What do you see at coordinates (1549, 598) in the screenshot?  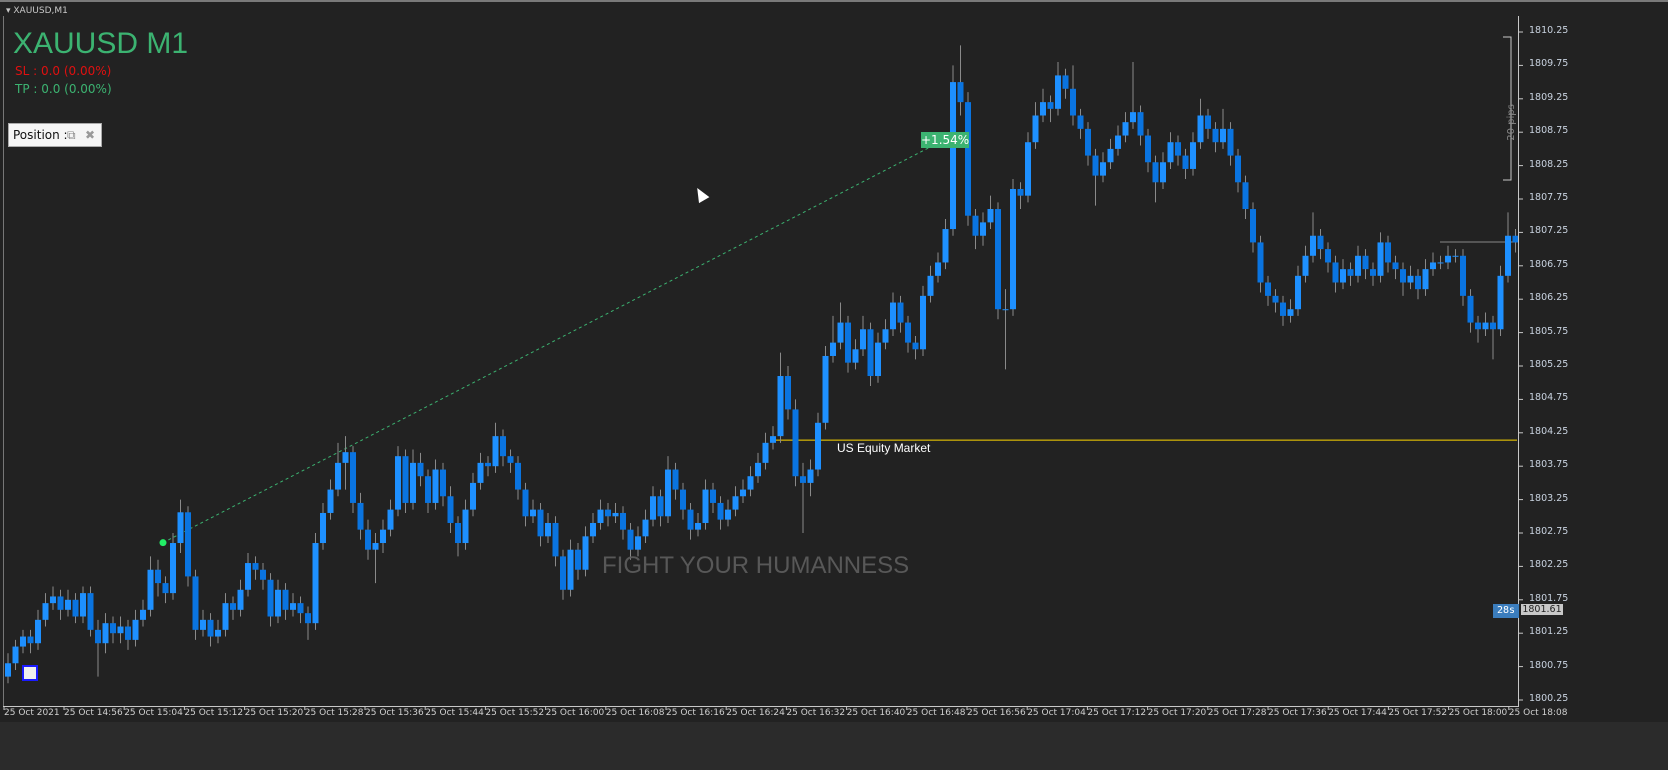 I see `price-tick-label: 1801.75` at bounding box center [1549, 598].